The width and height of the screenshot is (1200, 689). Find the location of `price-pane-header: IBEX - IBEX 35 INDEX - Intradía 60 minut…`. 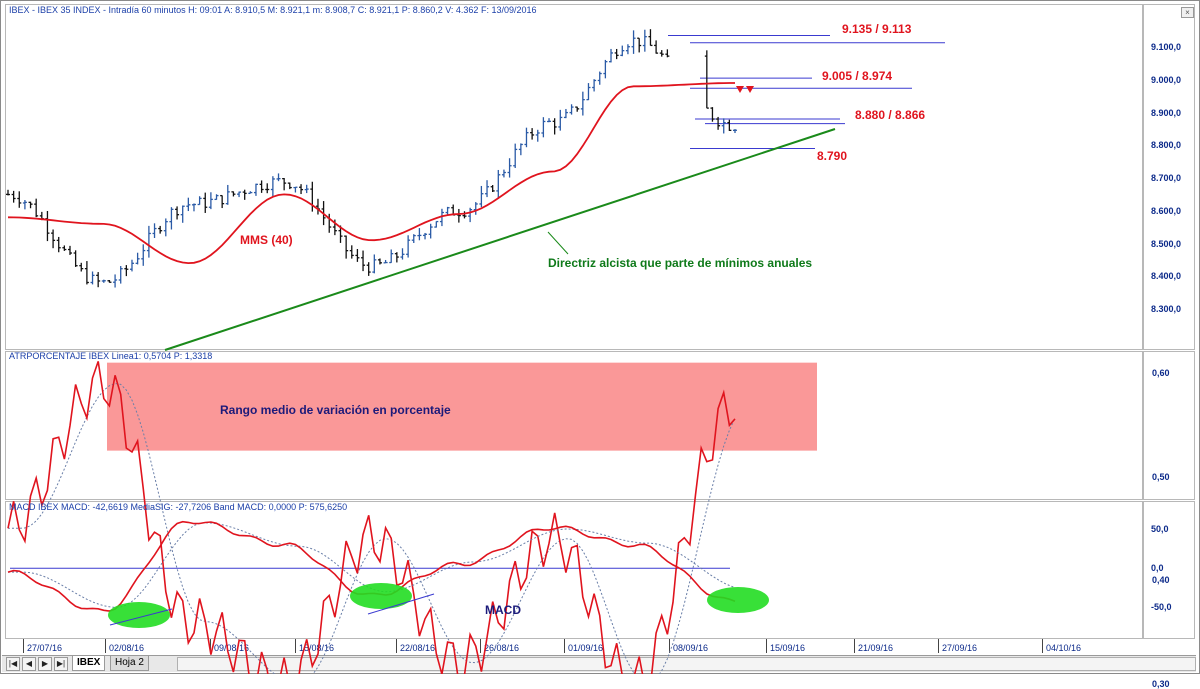

price-pane-header: IBEX - IBEX 35 INDEX - Intradía 60 minut… is located at coordinates (273, 10).